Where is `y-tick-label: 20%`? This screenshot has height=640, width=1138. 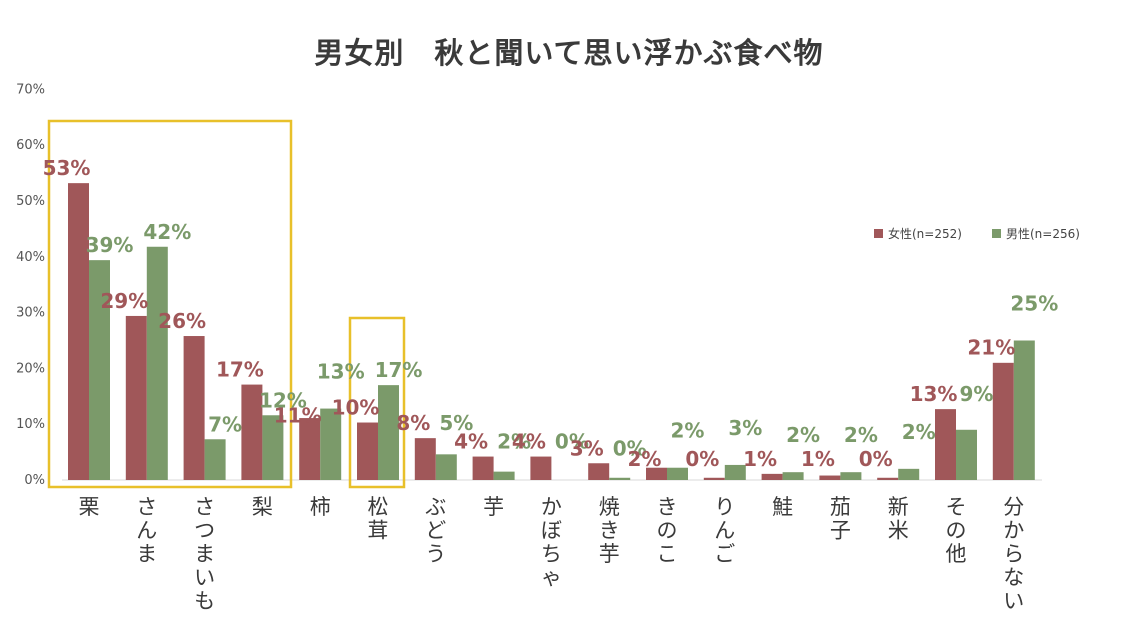 y-tick-label: 20% is located at coordinates (30, 368).